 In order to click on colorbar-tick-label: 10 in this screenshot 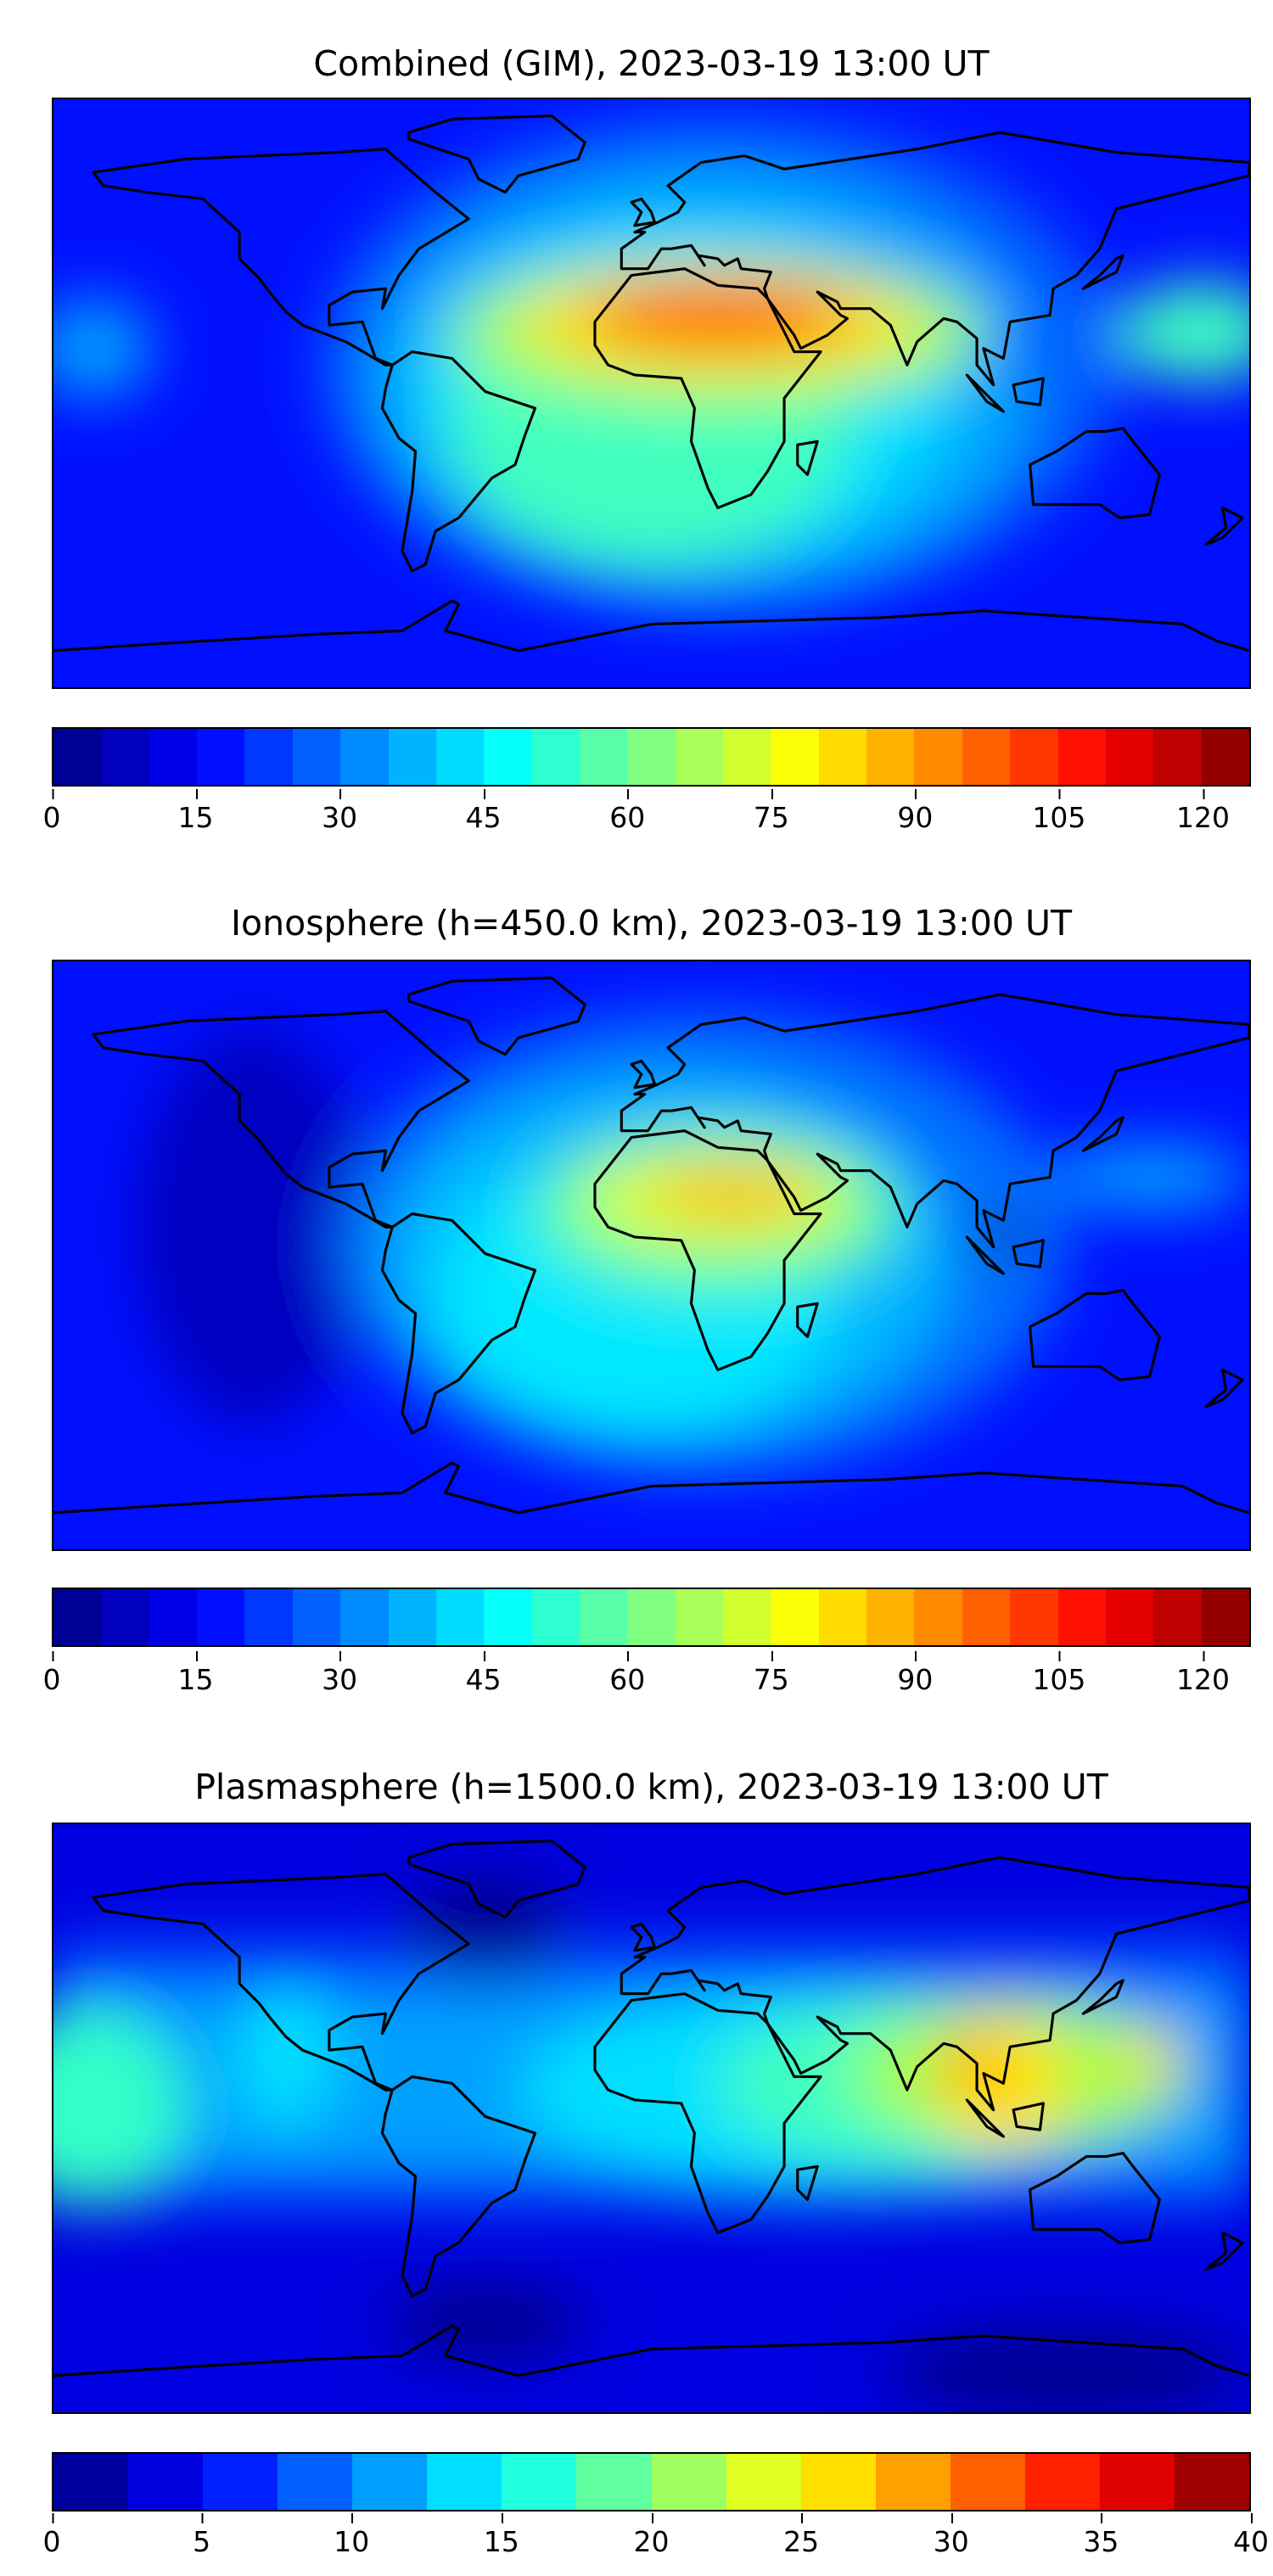, I will do `click(352, 2536)`.